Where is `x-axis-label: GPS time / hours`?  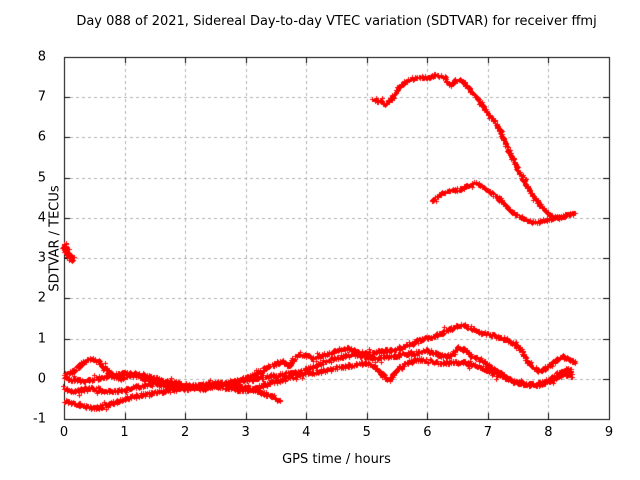
x-axis-label: GPS time / hours is located at coordinates (336, 459).